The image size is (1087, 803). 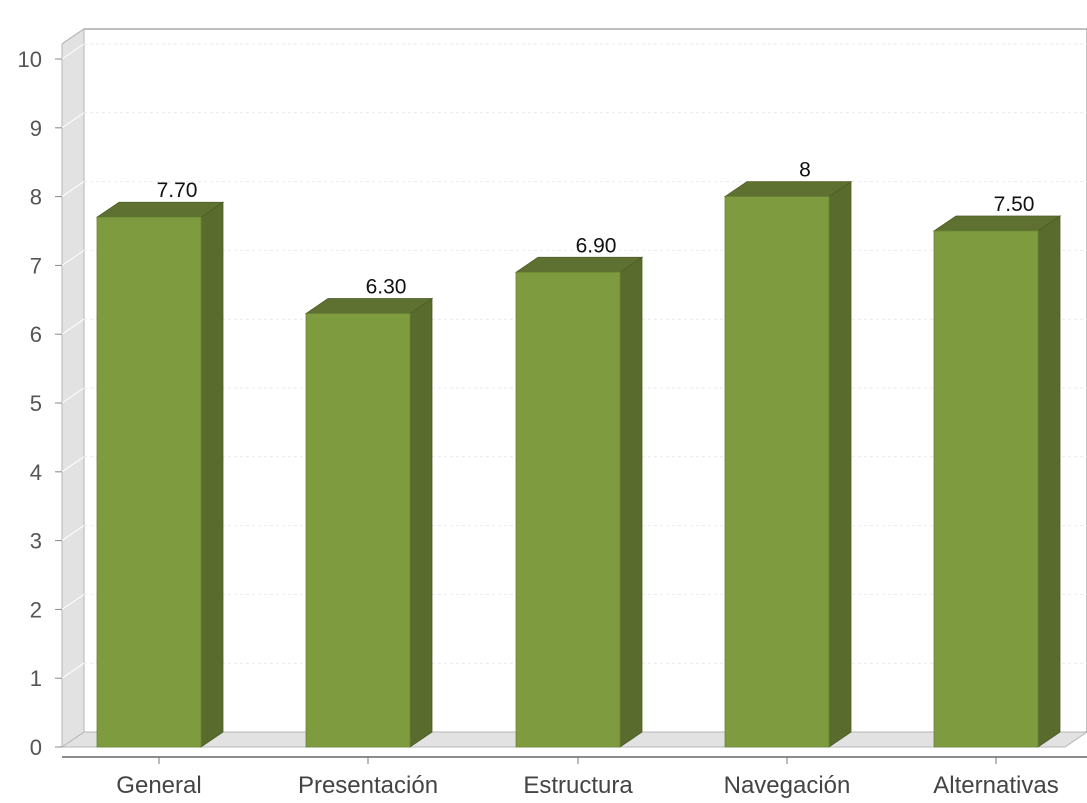 What do you see at coordinates (36, 334) in the screenshot?
I see `y-tick-label: 6` at bounding box center [36, 334].